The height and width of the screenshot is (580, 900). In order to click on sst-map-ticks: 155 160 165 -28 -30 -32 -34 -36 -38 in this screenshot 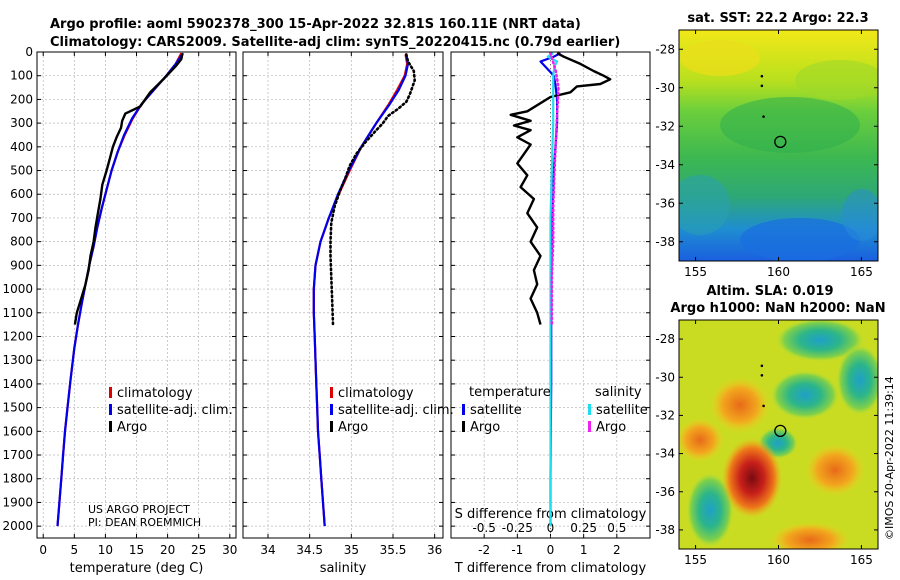, I will do `click(766, 154)`.